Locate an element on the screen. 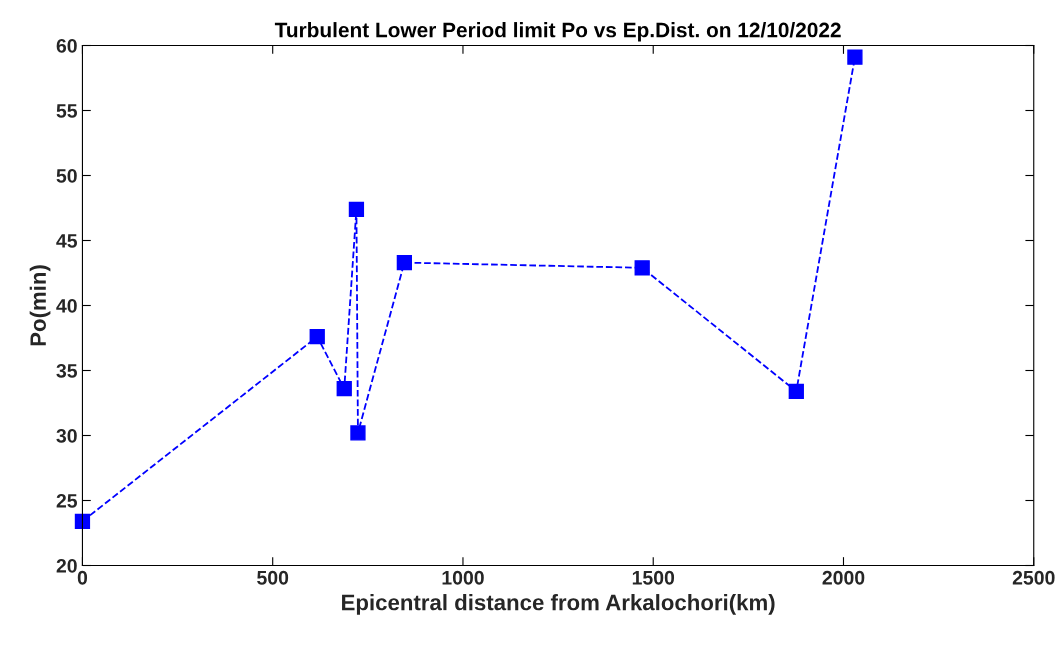  y-axis-title: Po(min) is located at coordinates (40, 305).